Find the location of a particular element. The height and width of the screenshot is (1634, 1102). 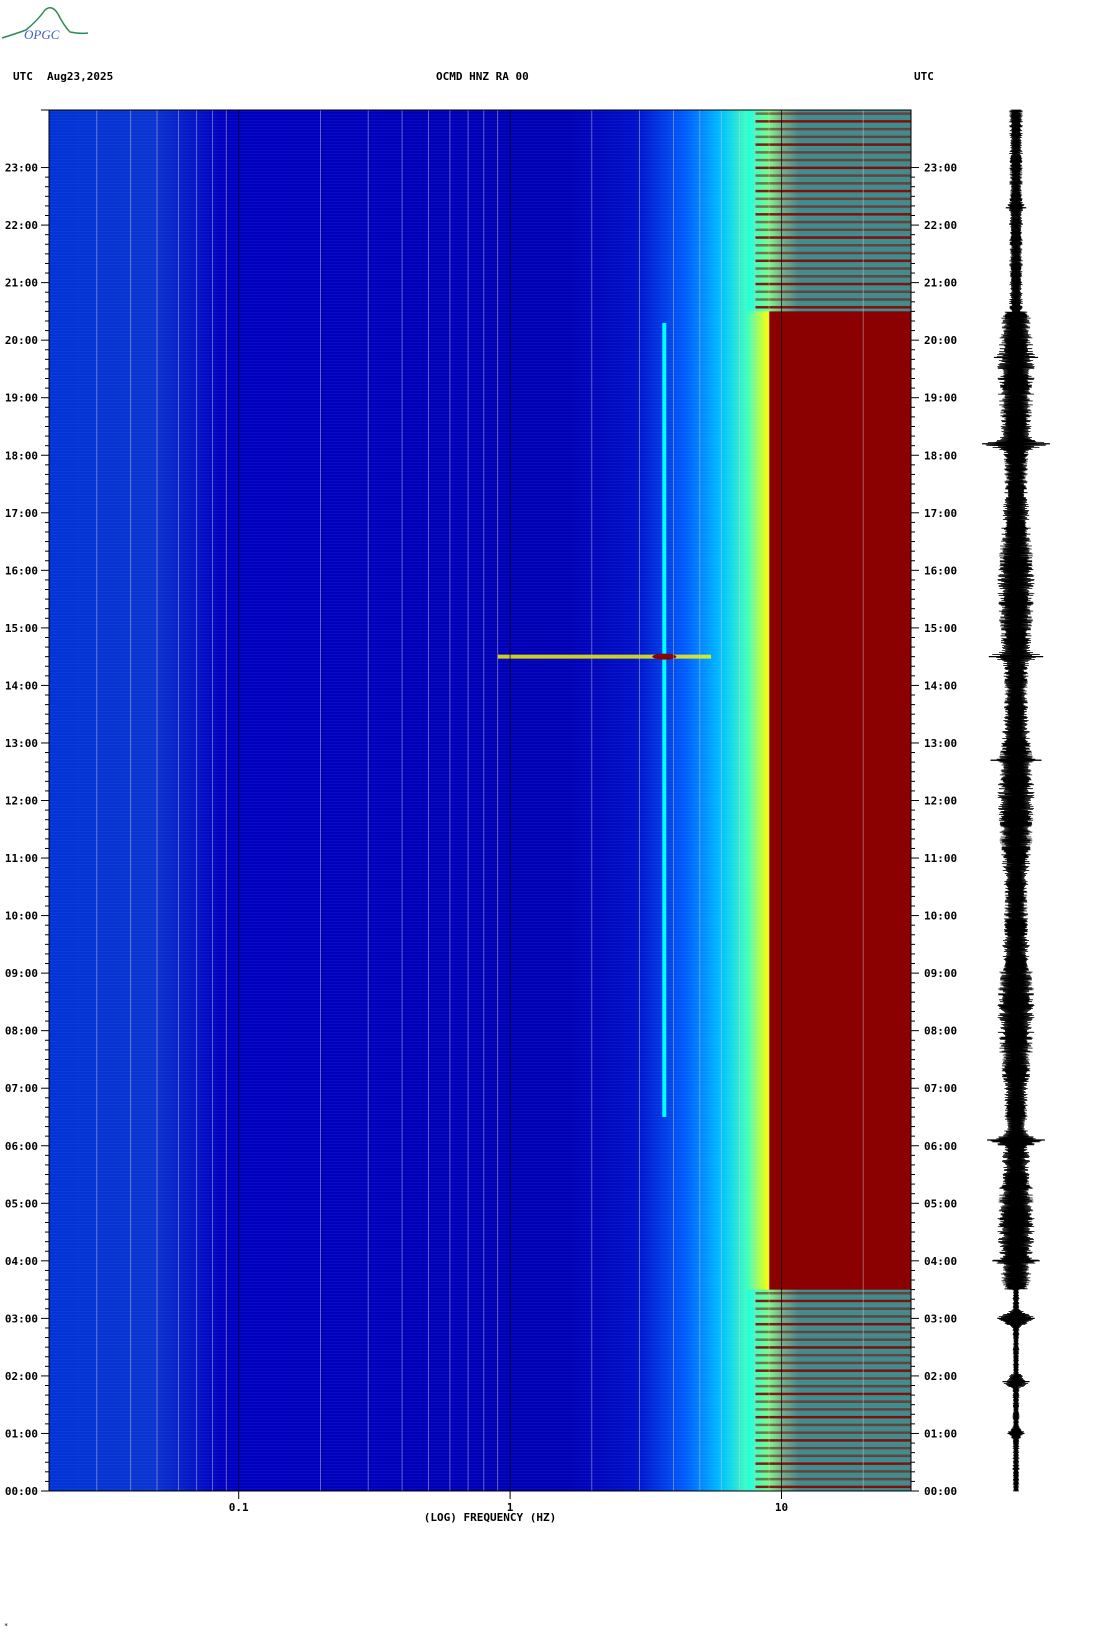

y-tick-label-left: 10:00 is located at coordinates (21, 916).